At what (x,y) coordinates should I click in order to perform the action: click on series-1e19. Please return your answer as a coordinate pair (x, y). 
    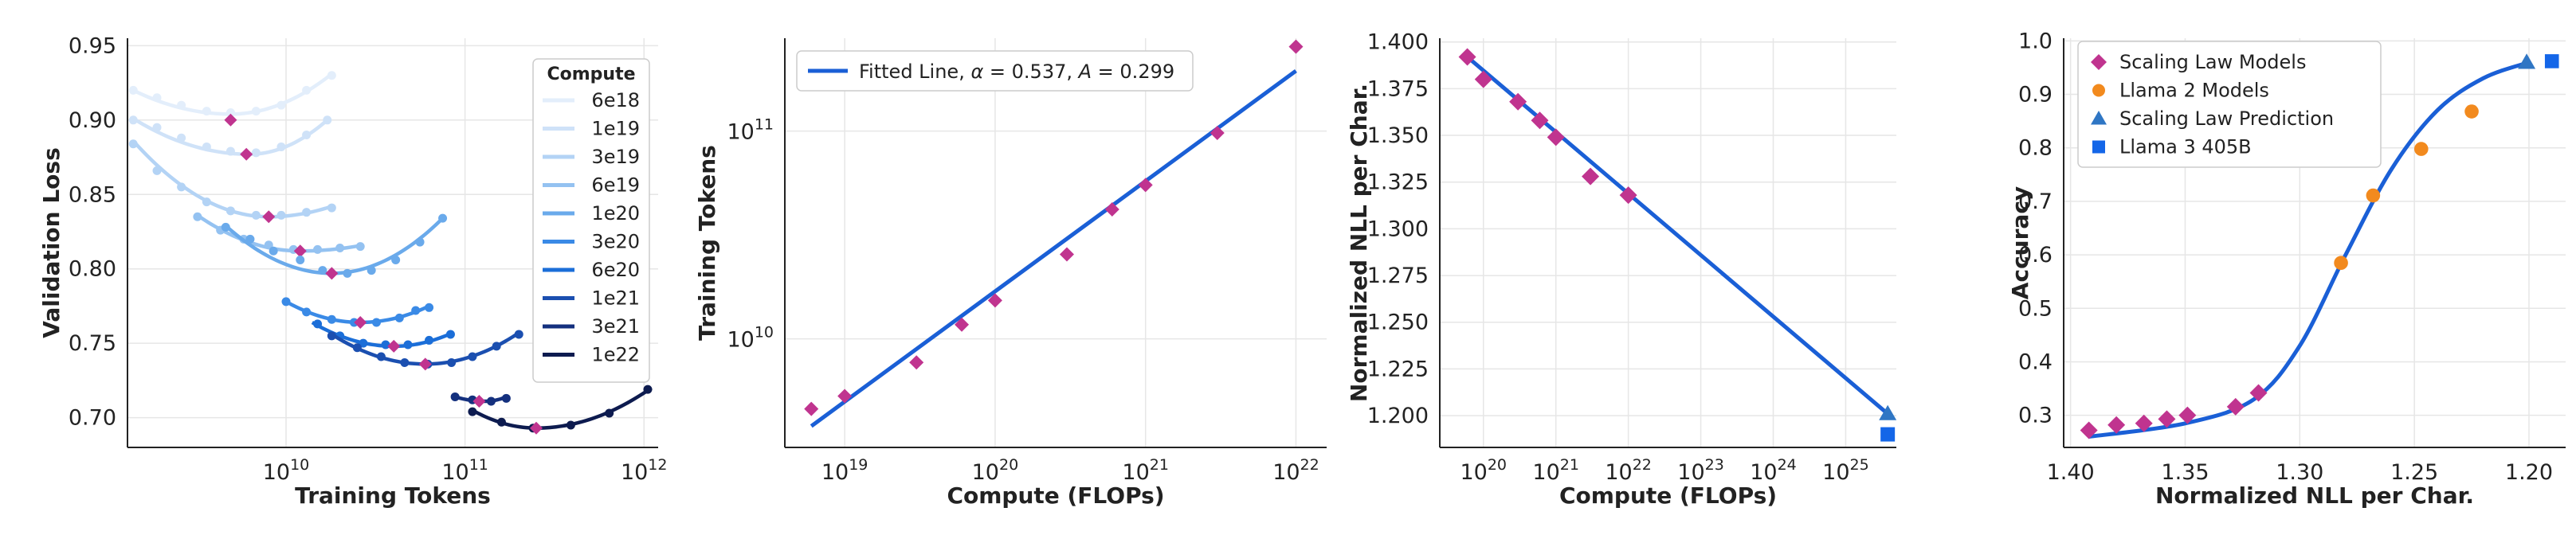
    Looking at the image, I should click on (230, 138).